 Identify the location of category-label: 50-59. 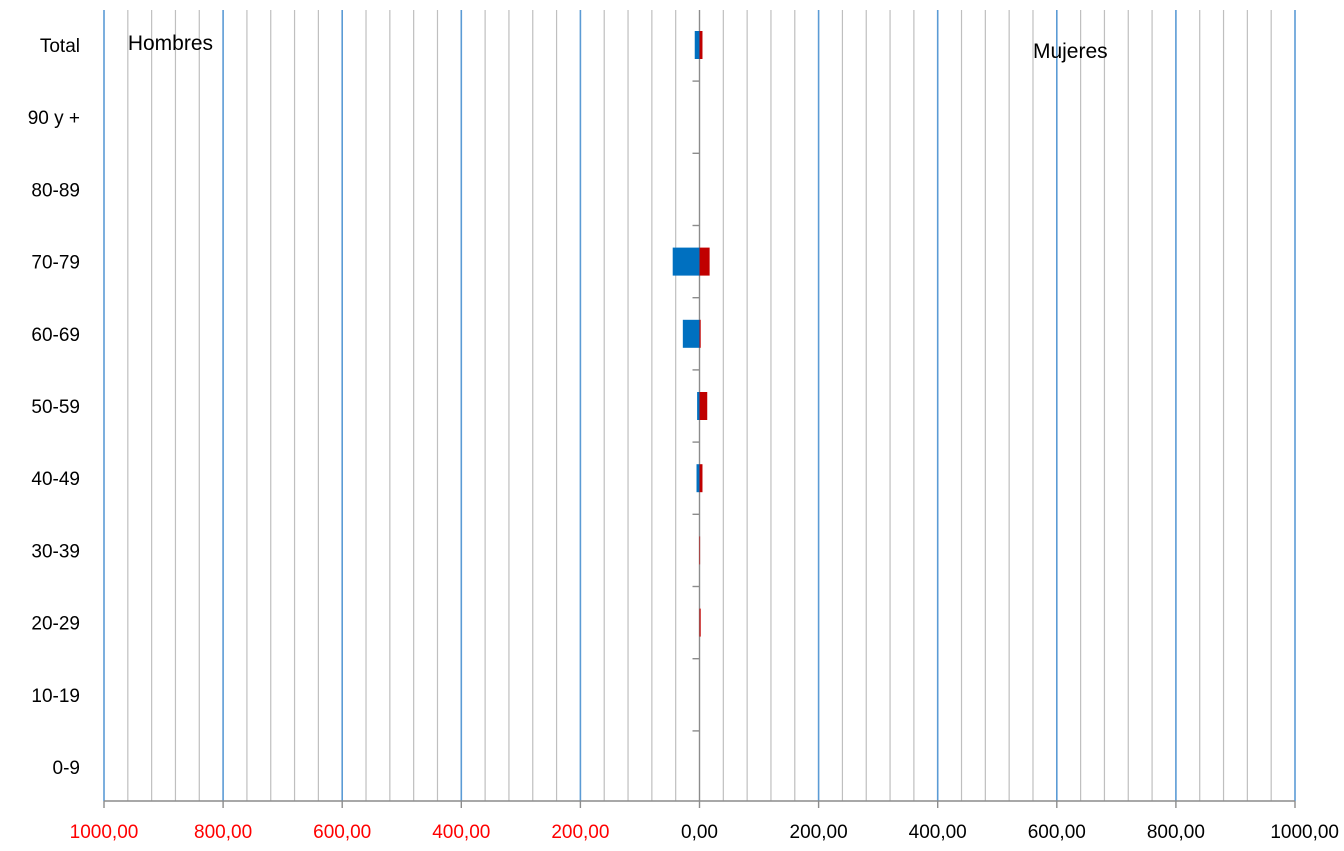
(55, 407).